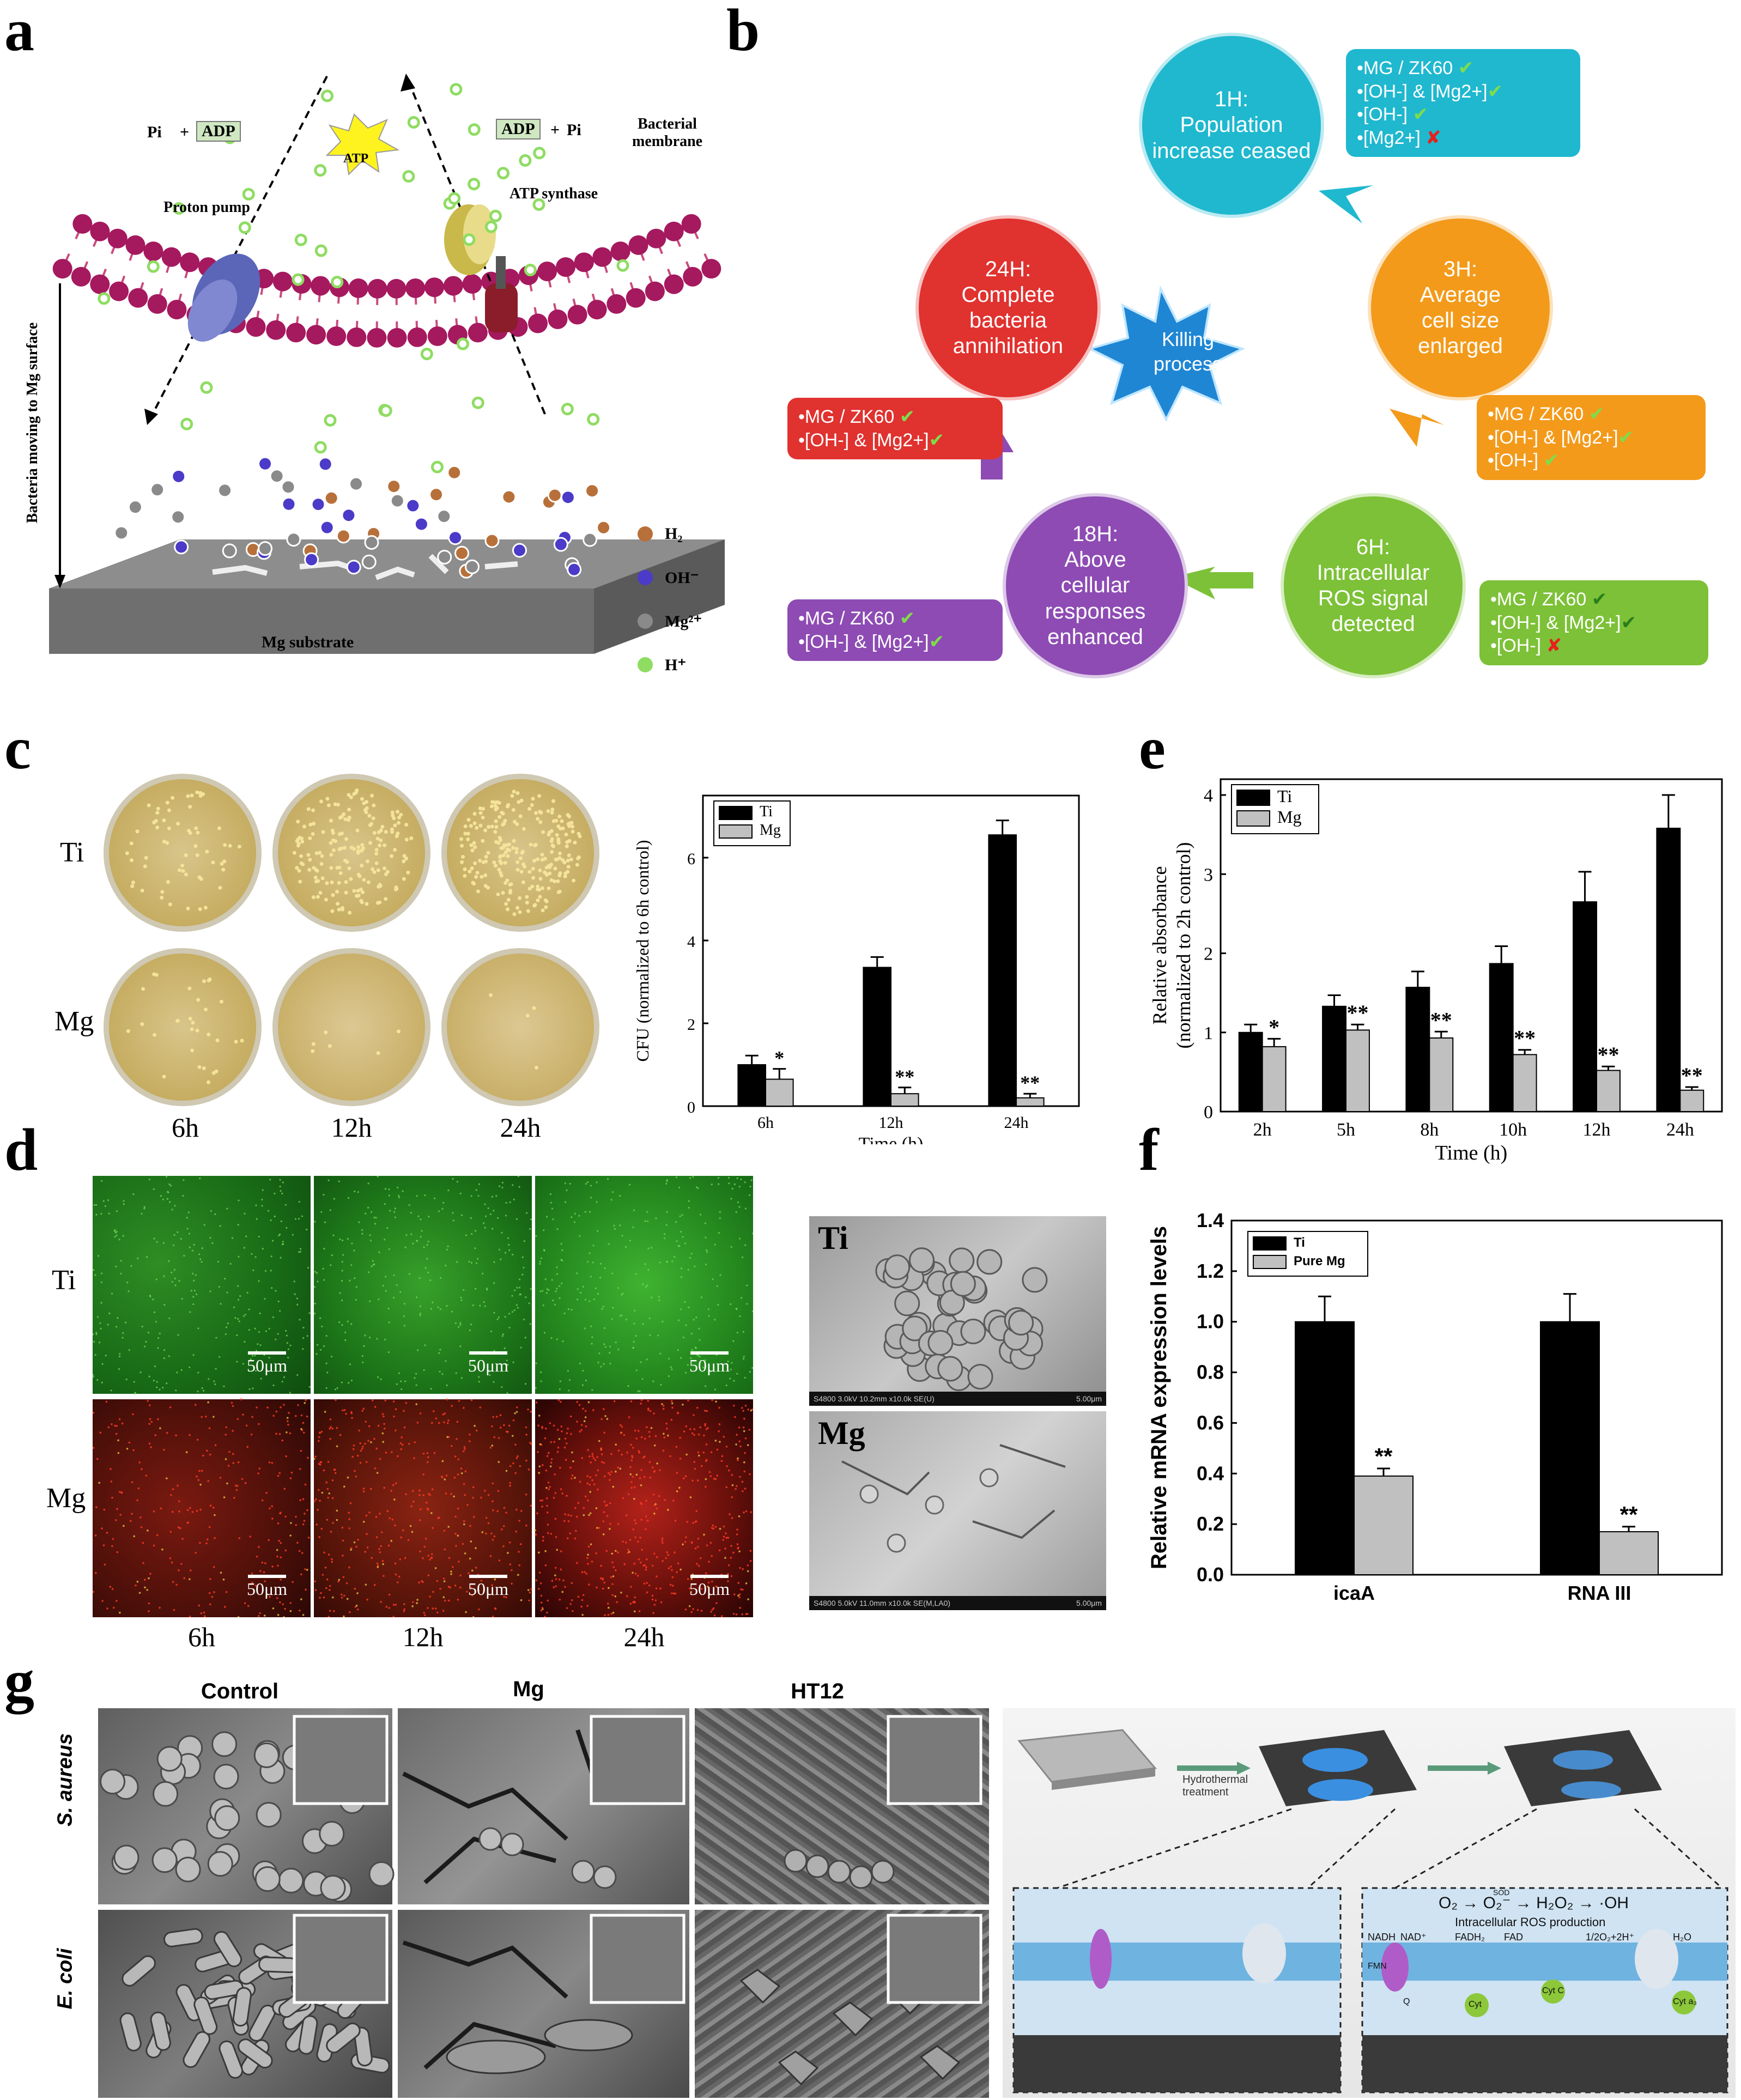 The image size is (1741, 2100). Describe the element at coordinates (154, 132) in the screenshot. I see `pi-left: Pi` at that location.